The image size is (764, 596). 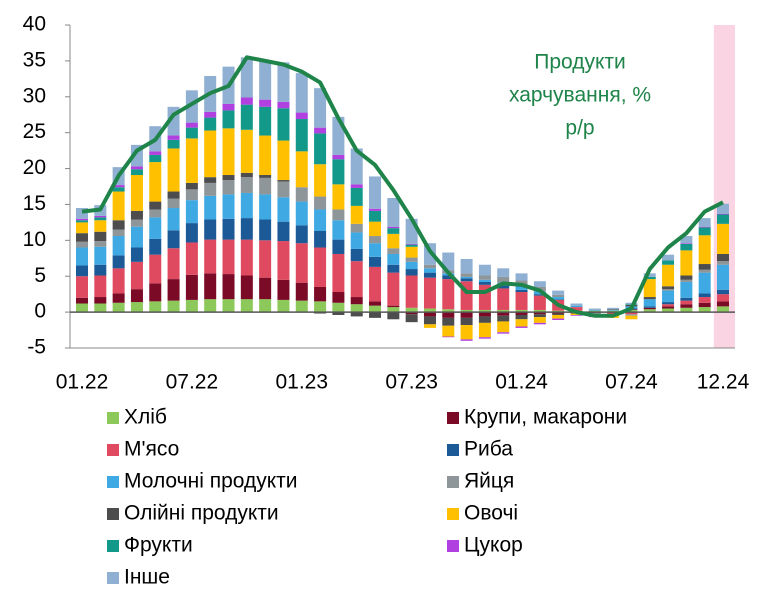 I want to click on y-tick-label: -5, so click(x=36, y=347).